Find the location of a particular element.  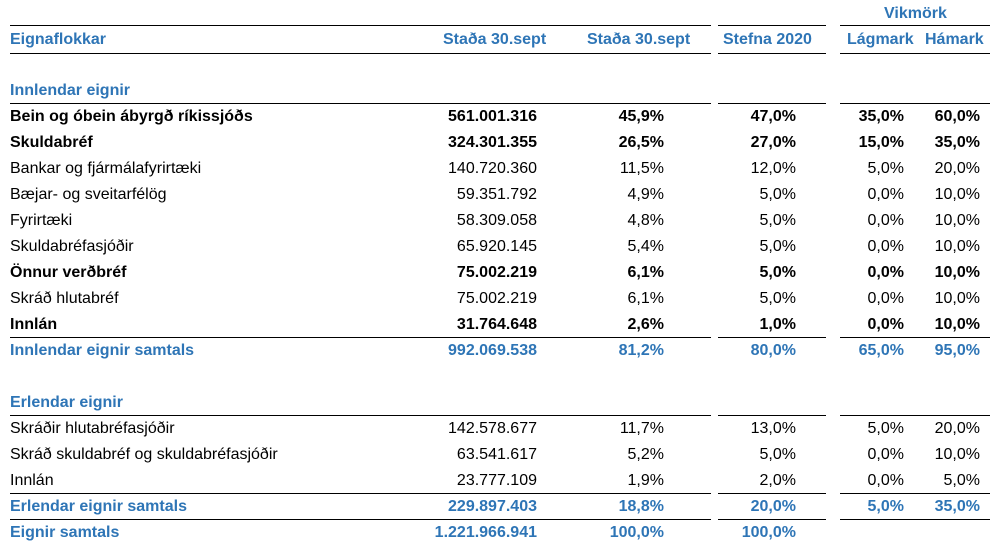

row-pct: 18,8% is located at coordinates (641, 506).